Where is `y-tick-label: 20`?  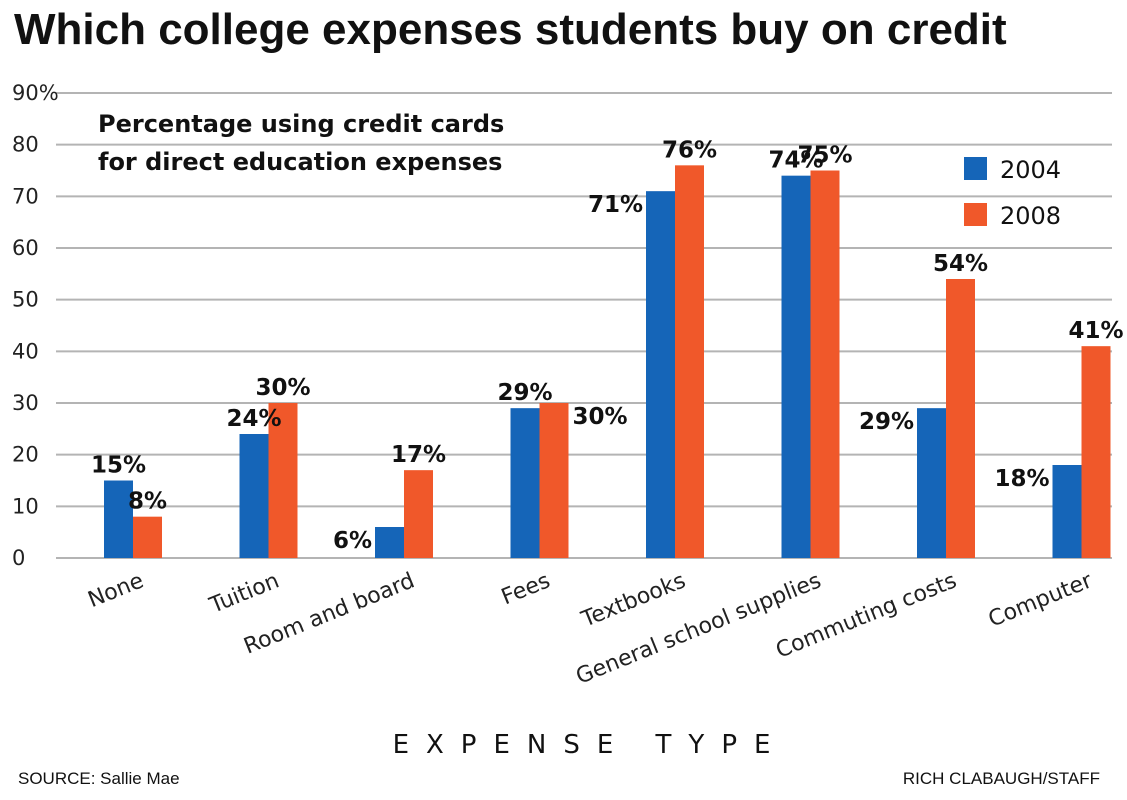
y-tick-label: 20 is located at coordinates (25, 455).